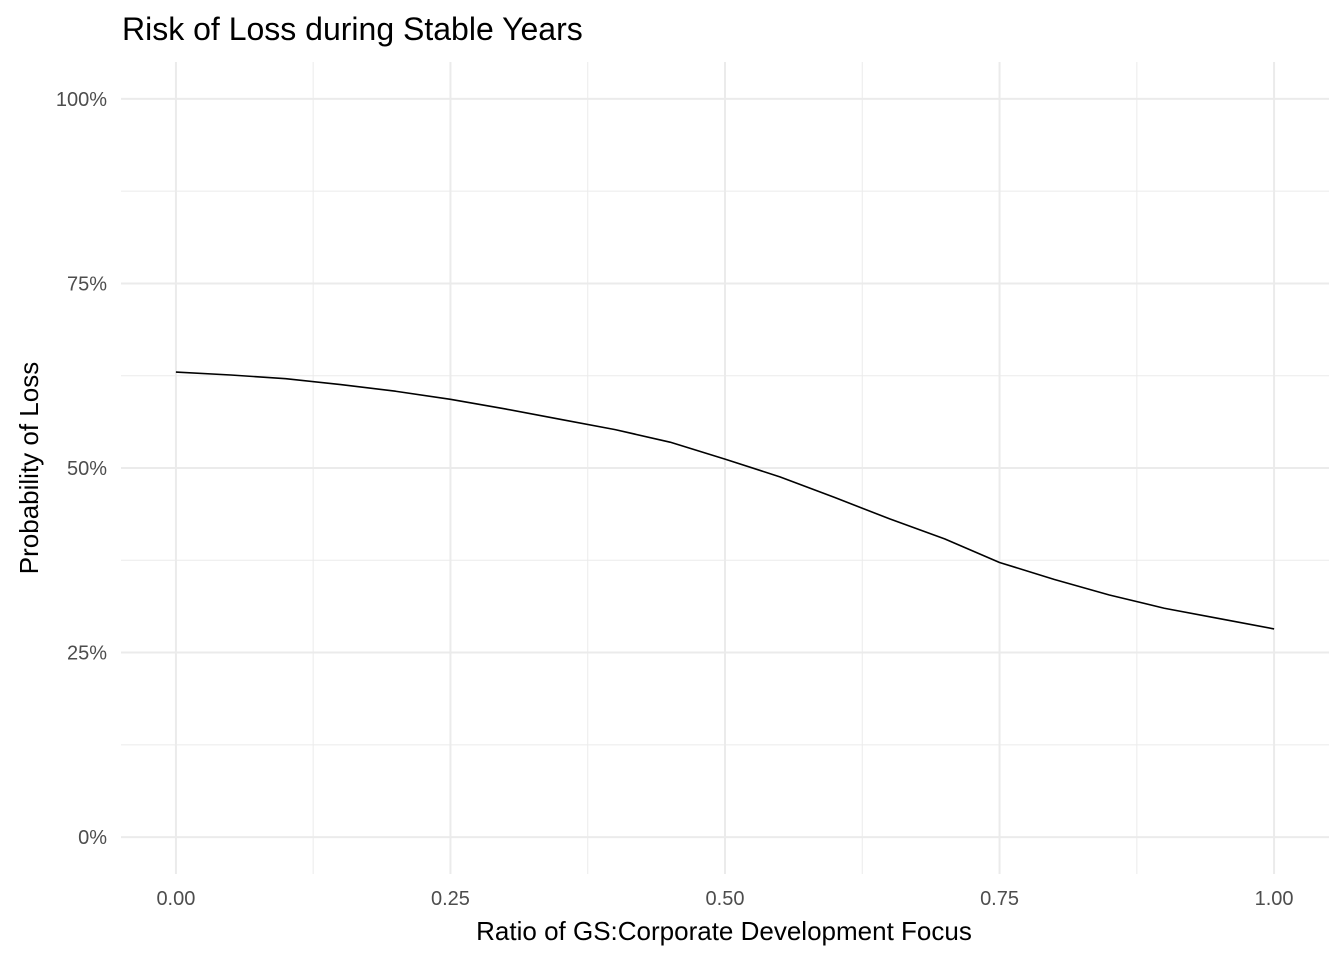 The image size is (1344, 960). I want to click on y-axis-ticks: 0% 25% 50% 75% 100%, so click(81, 469).